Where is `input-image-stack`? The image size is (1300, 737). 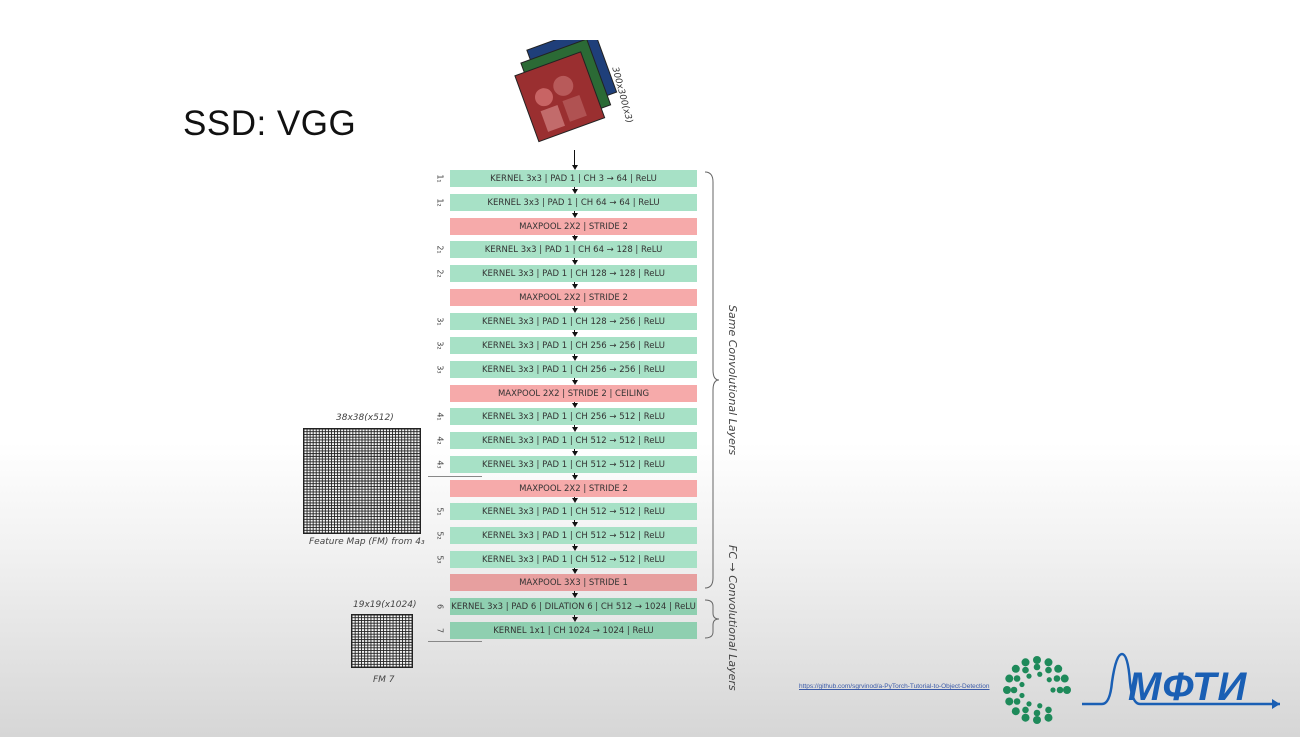 input-image-stack is located at coordinates (566, 91).